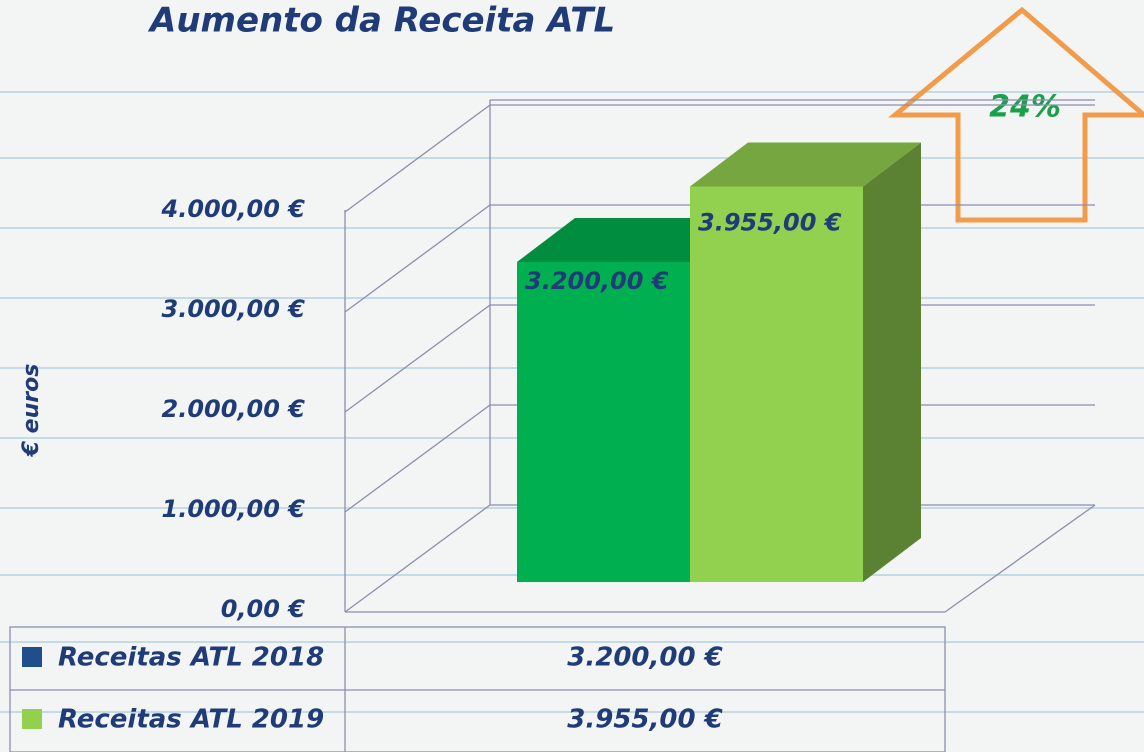  I want to click on legend-label: Receitas ATL 2019, so click(191, 720).